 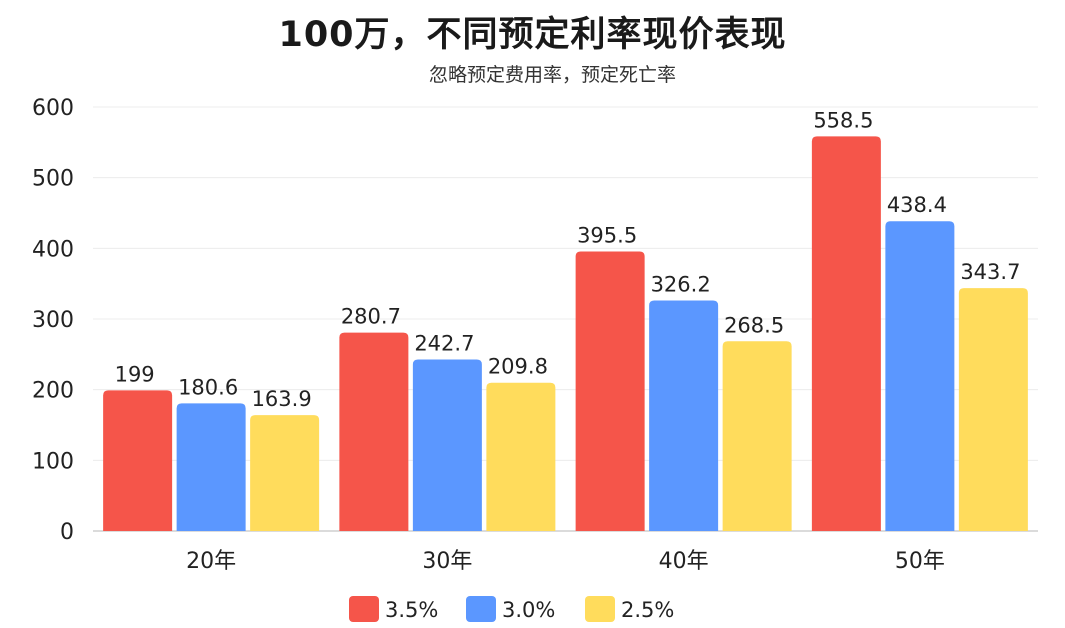 What do you see at coordinates (444, 343) in the screenshot?
I see `data-label: 242.7` at bounding box center [444, 343].